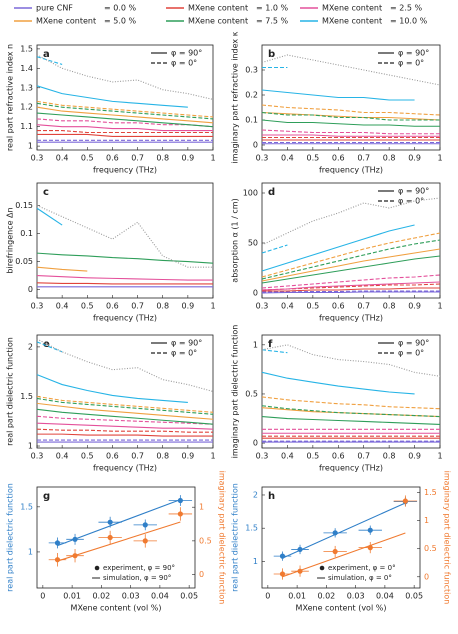 This screenshot has width=458, height=634. I want to click on legend-value: = 2.5 %, so click(406, 8).